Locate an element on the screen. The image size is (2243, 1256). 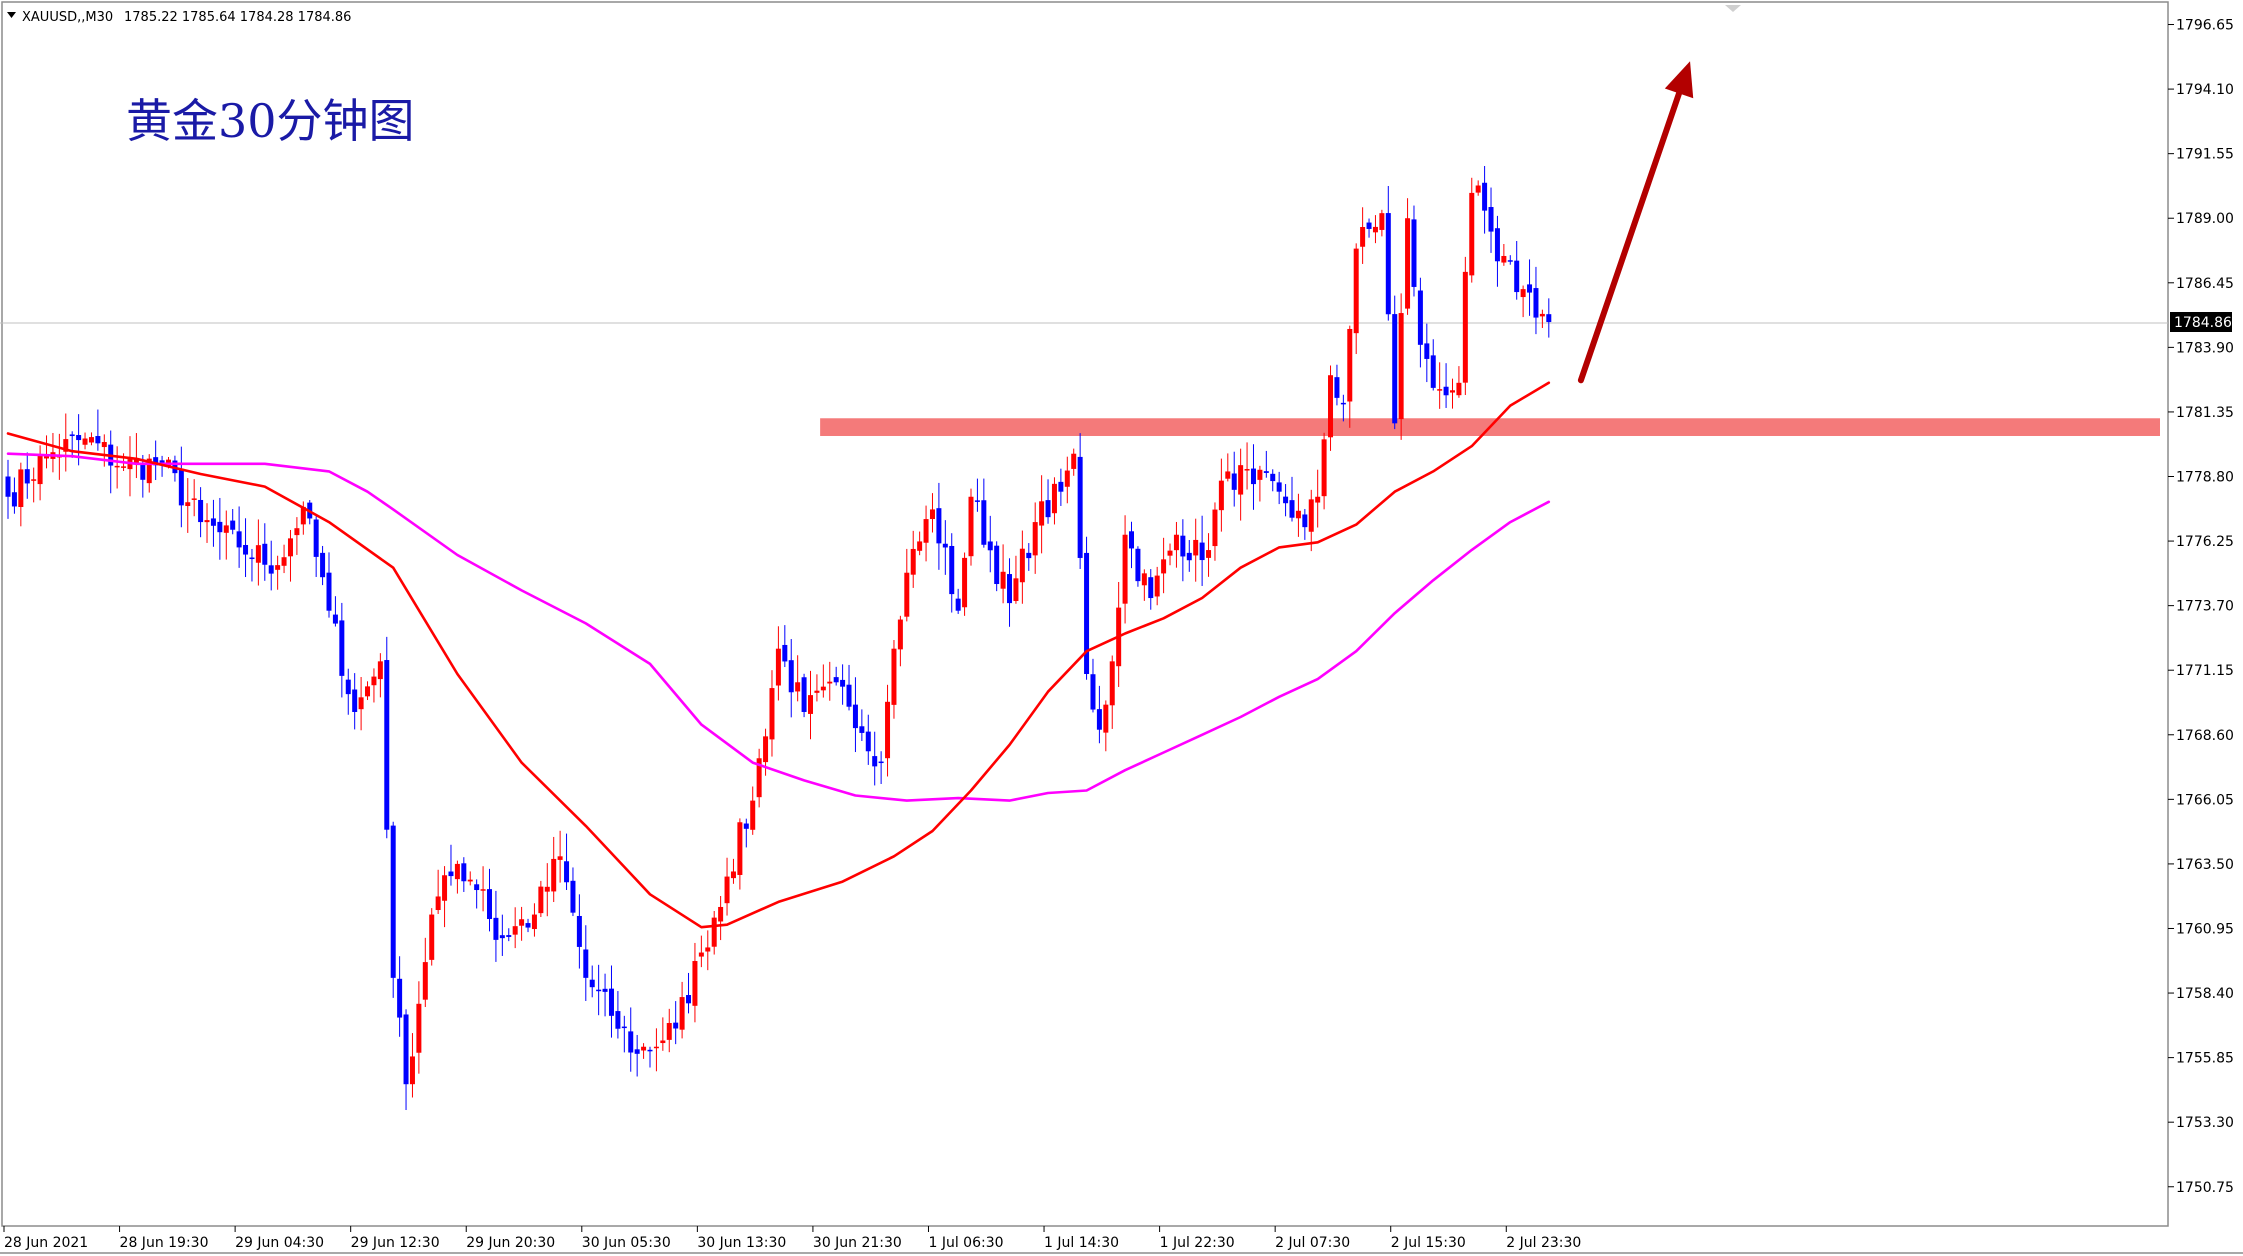
y-tick-label: 1783.90 is located at coordinates (2205, 348).